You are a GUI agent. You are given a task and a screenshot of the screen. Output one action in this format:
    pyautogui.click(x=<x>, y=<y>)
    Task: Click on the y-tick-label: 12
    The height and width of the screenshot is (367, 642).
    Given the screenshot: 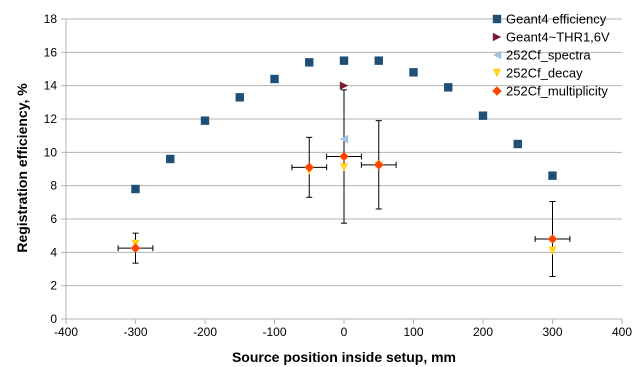 What is the action you would take?
    pyautogui.click(x=51, y=119)
    